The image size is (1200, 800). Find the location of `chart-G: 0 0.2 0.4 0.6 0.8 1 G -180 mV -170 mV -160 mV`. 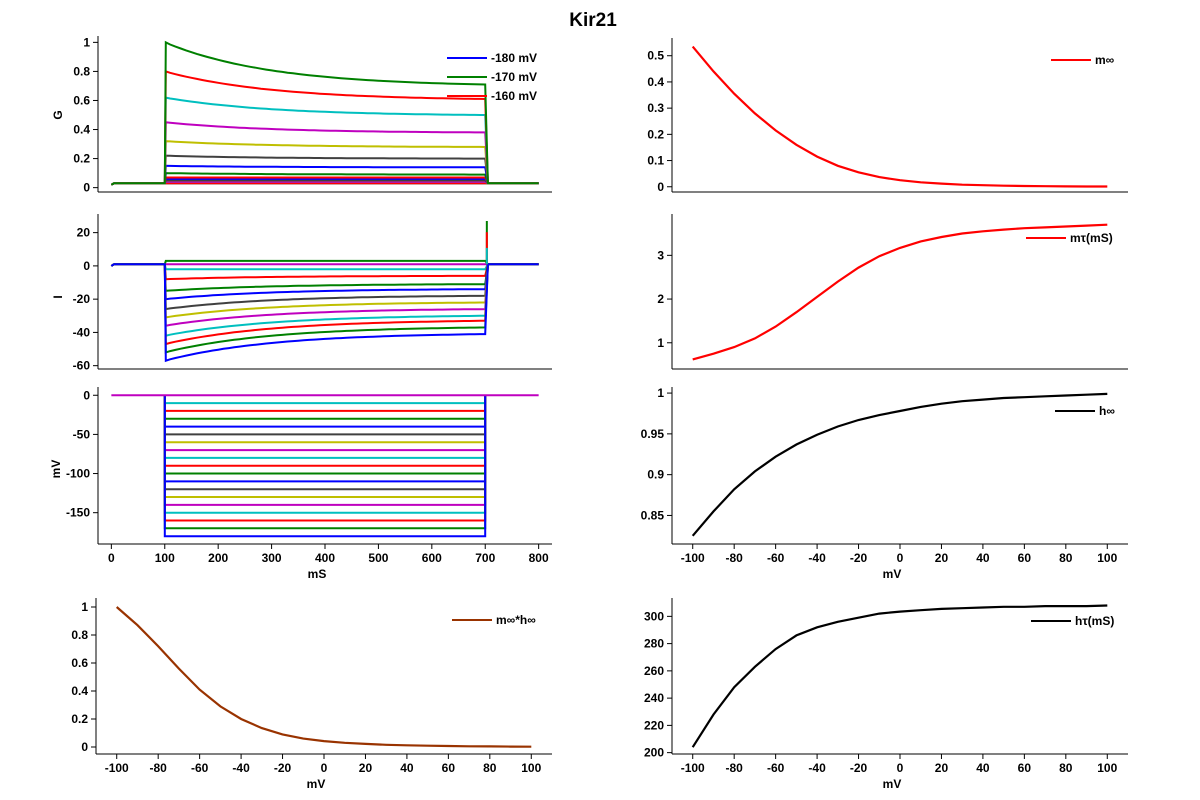

chart-G: 0 0.2 0.4 0.6 0.8 1 G -180 mV -170 mV -160 mV is located at coordinates (301, 115).